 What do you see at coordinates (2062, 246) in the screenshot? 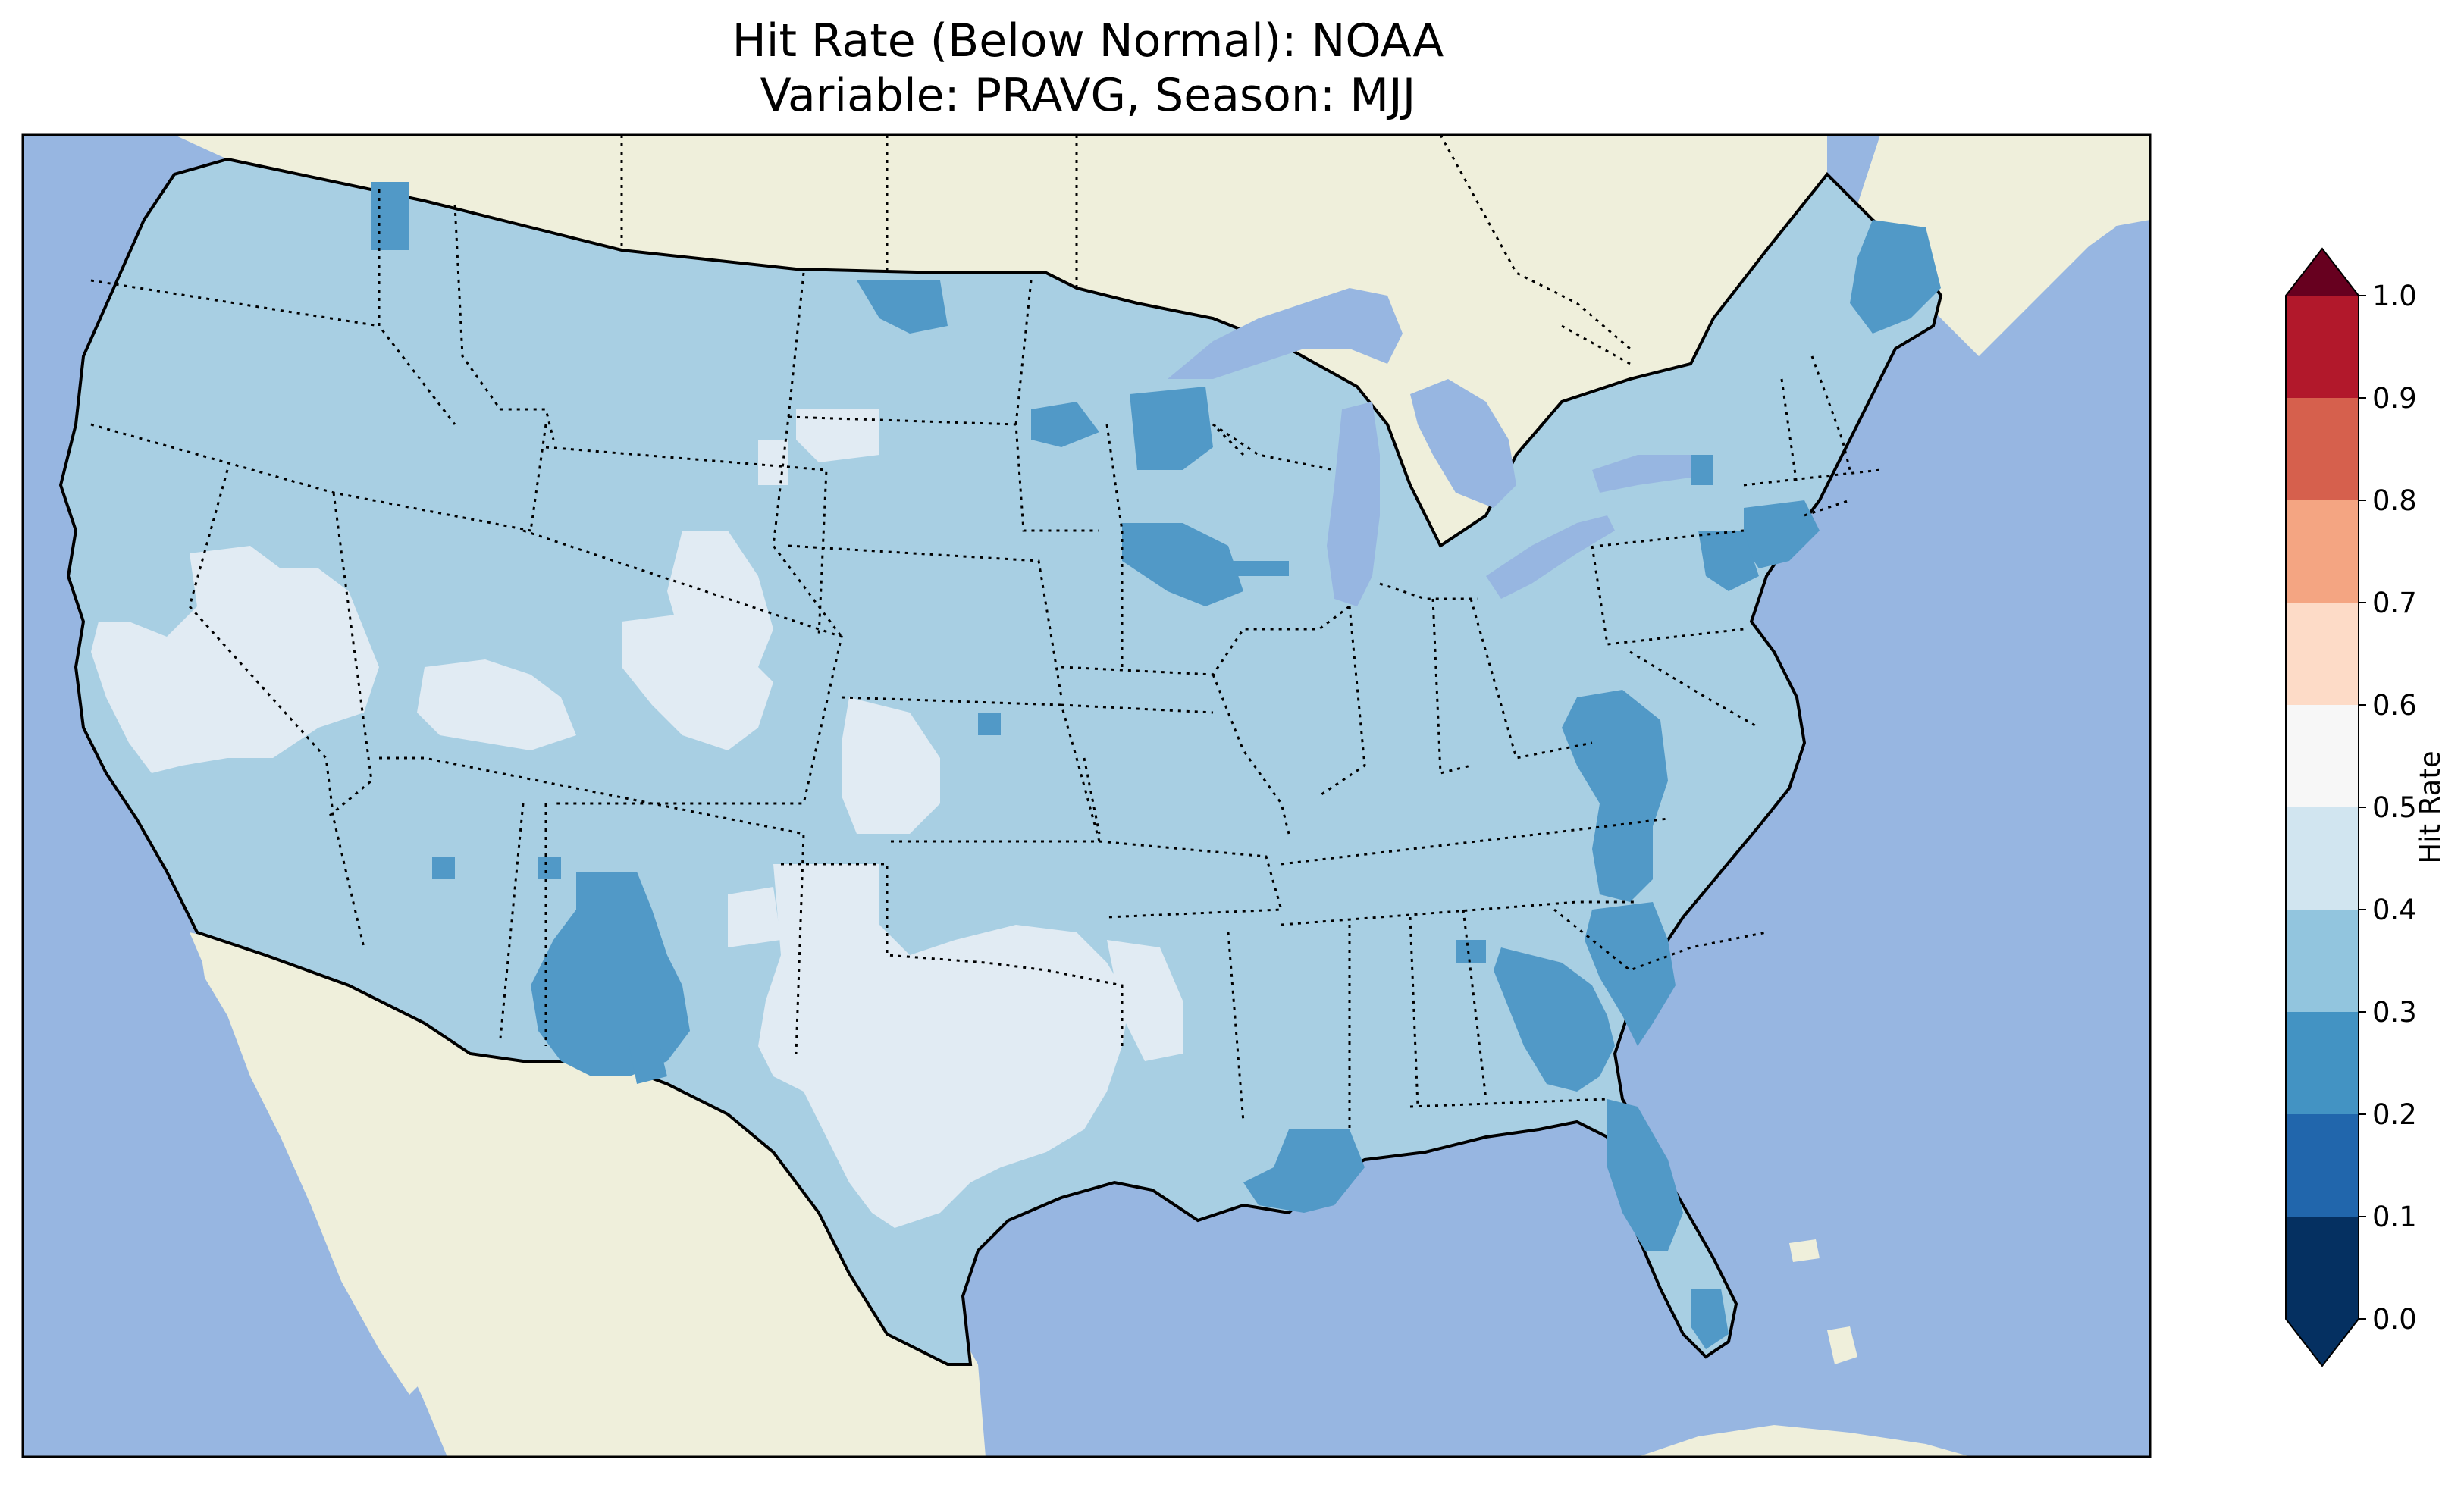
I see `nova-scotia-land` at bounding box center [2062, 246].